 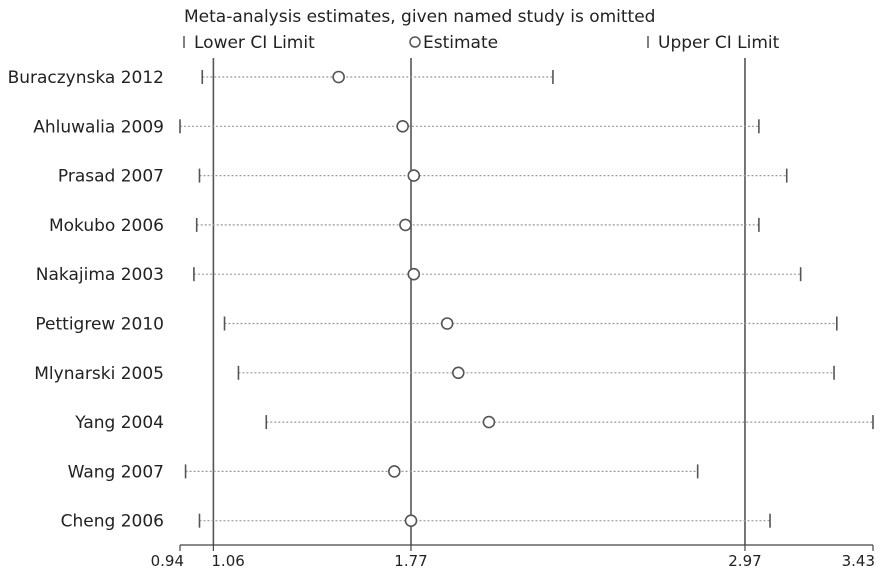 I want to click on x-axis: 0.94 1.06 1.77 2.97 3.43, so click(x=513, y=557).